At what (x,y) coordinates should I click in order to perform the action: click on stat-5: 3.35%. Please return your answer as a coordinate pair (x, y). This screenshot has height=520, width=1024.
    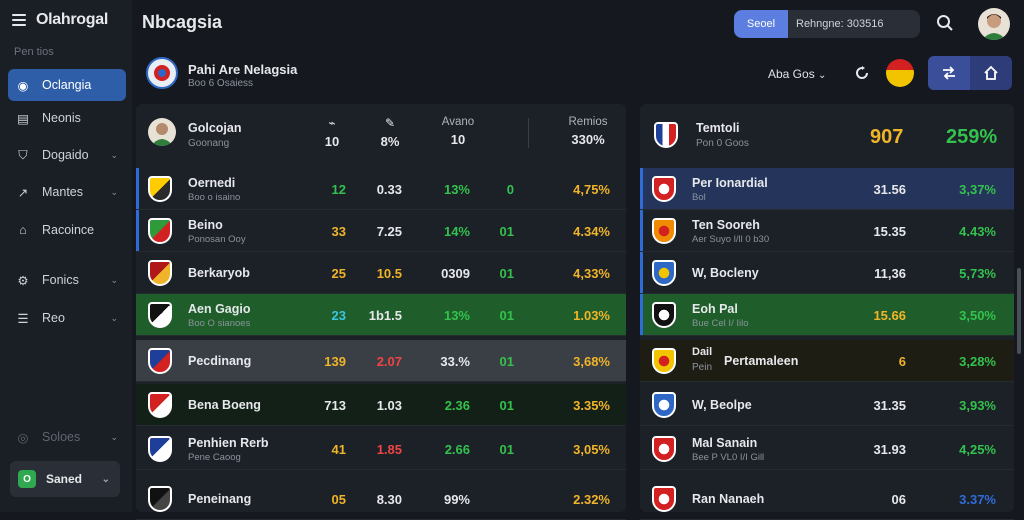
    Looking at the image, I should click on (591, 405).